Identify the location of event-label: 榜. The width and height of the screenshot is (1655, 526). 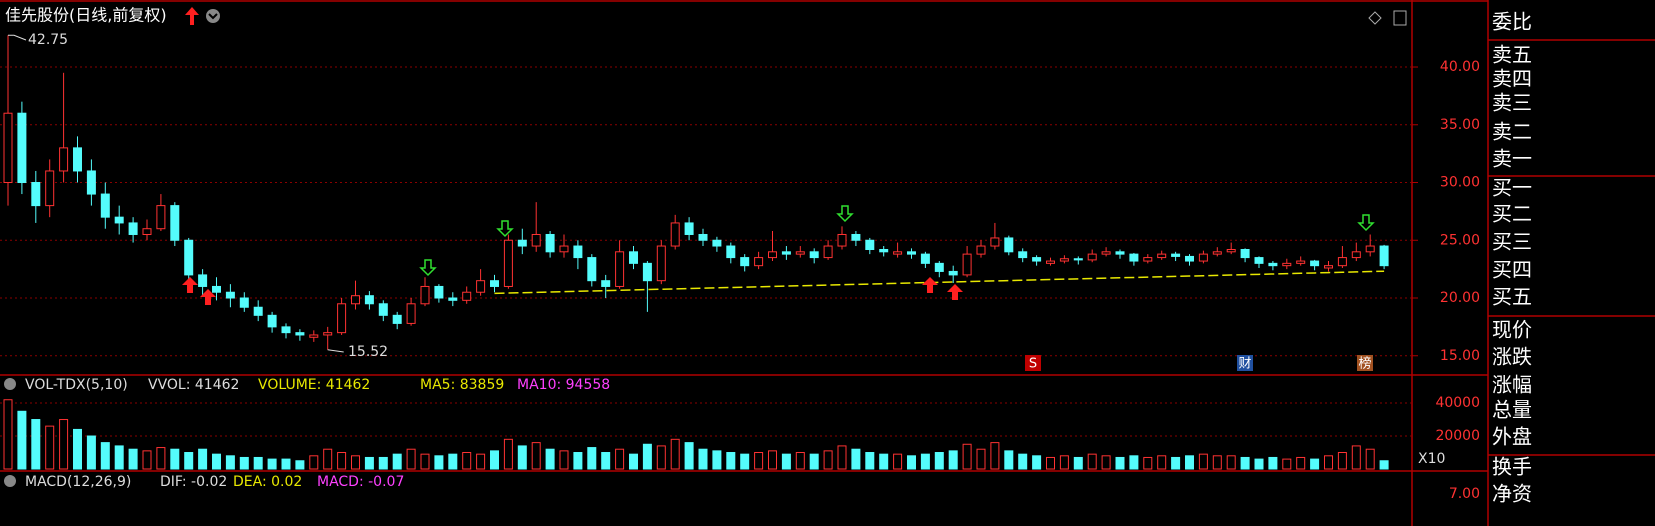
(1364, 364).